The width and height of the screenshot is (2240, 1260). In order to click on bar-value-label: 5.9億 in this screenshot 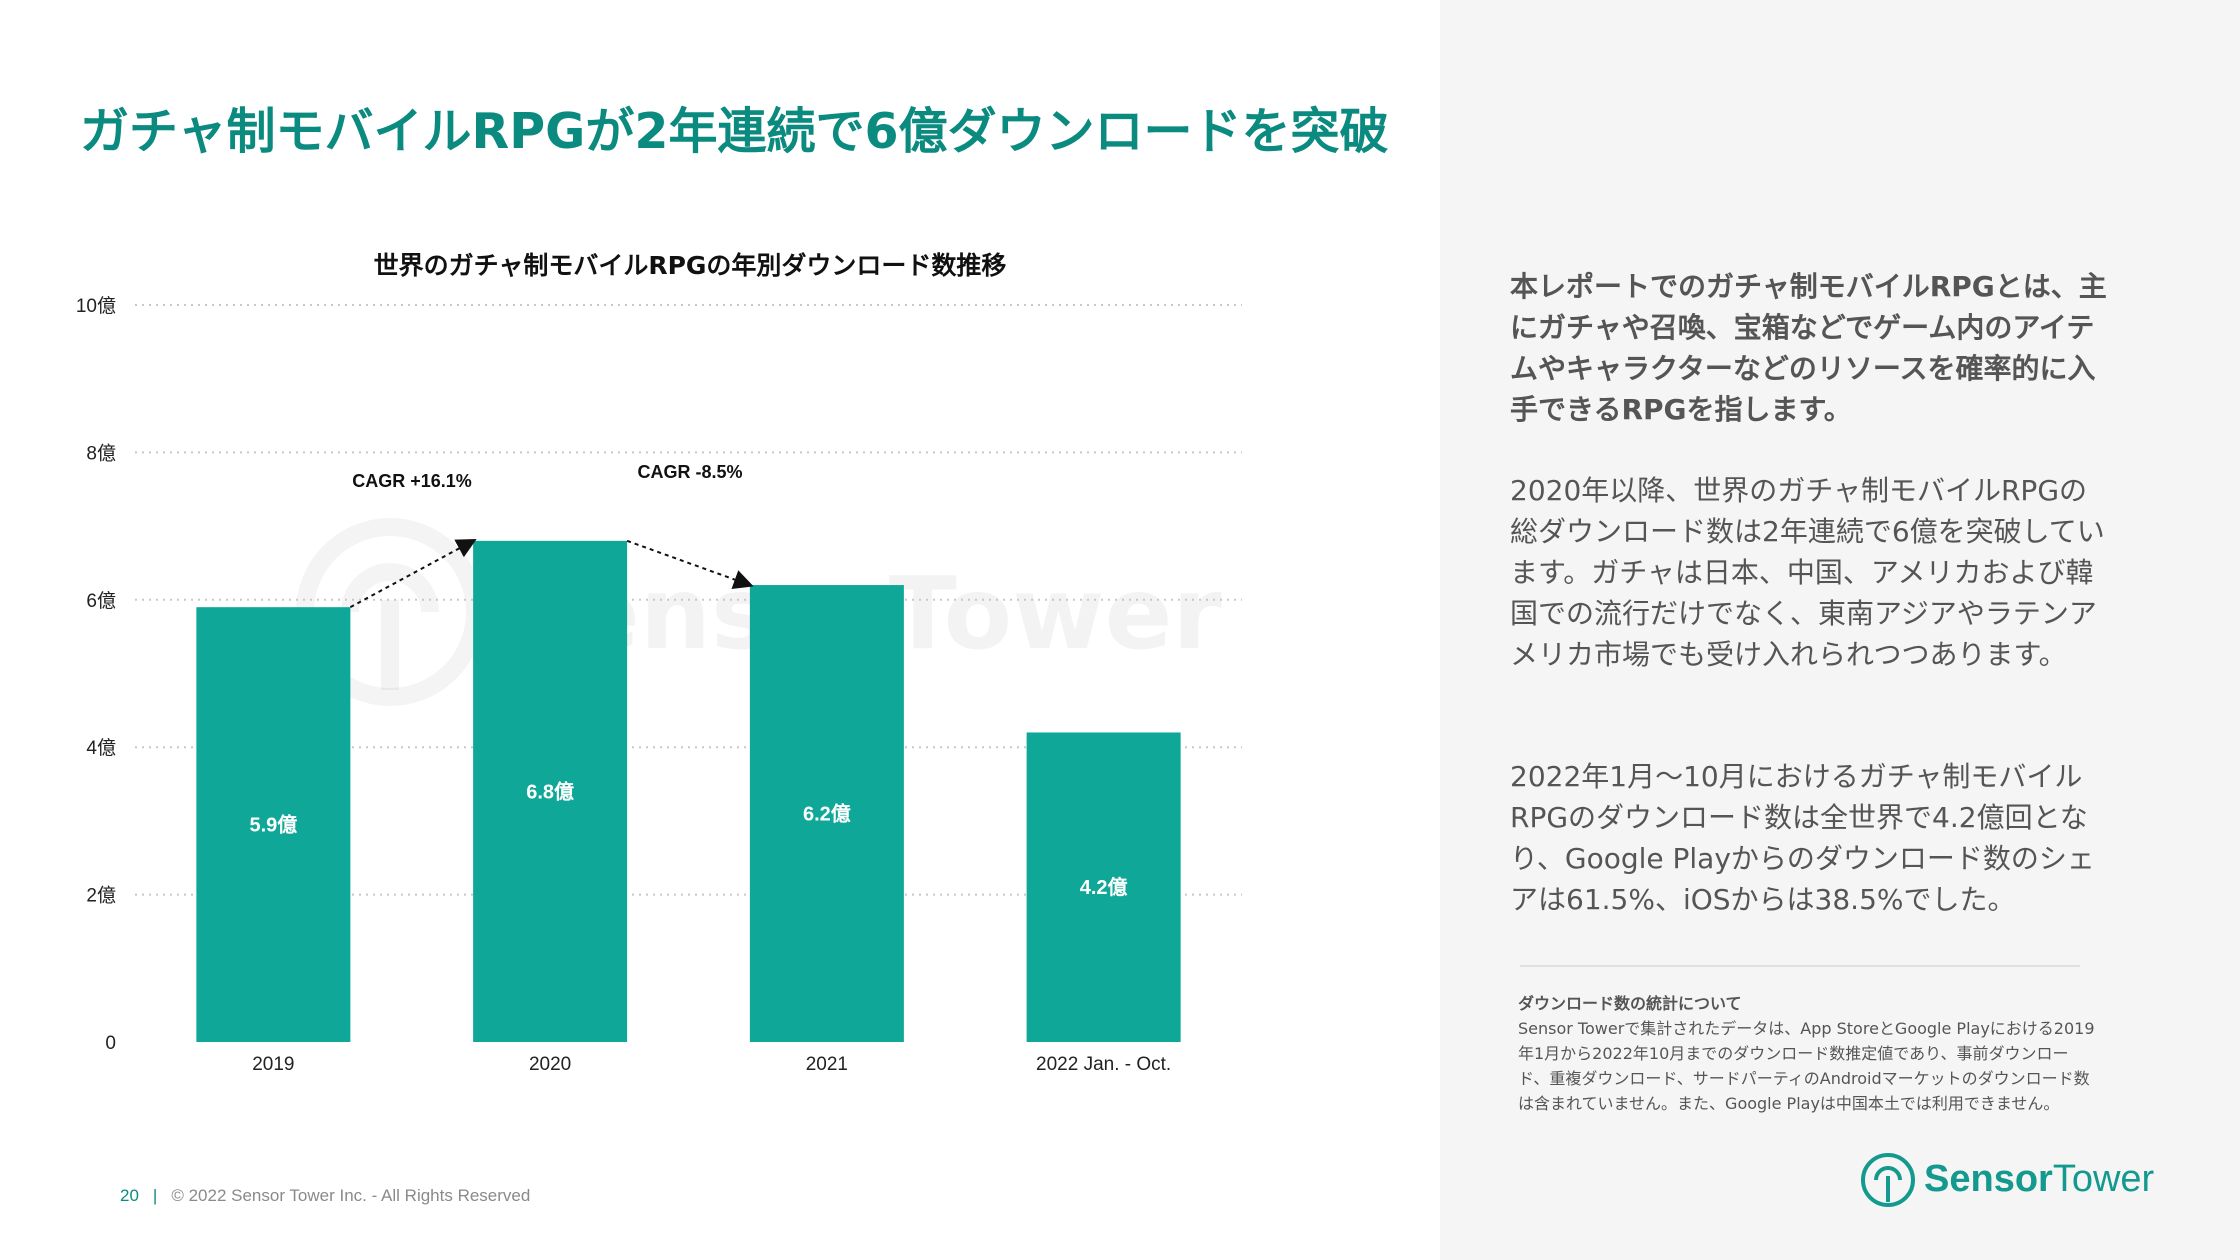, I will do `click(273, 825)`.